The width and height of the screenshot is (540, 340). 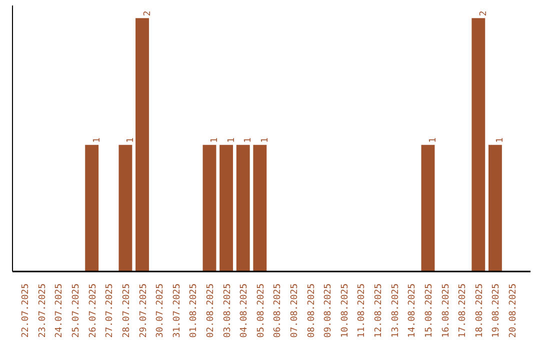 I want to click on x-tick-label: 05.08.2025, so click(x=261, y=310).